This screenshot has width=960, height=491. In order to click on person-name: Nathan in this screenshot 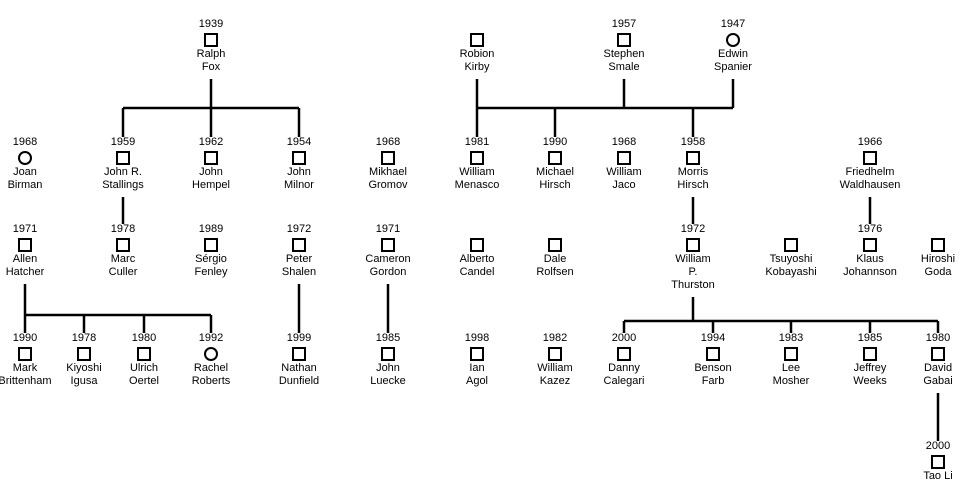, I will do `click(299, 368)`.